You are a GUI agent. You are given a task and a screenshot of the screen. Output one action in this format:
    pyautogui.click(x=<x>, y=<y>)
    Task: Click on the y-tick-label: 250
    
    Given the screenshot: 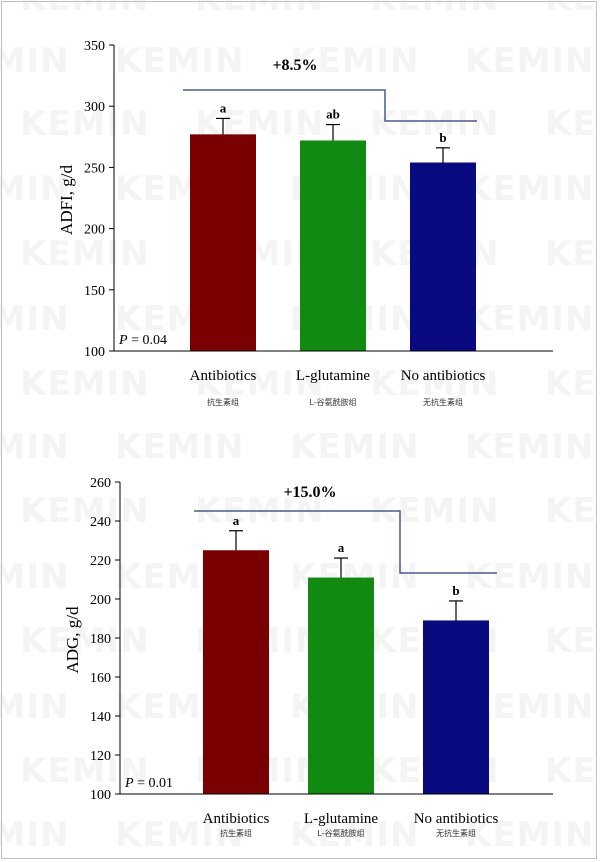 What is the action you would take?
    pyautogui.click(x=94, y=168)
    